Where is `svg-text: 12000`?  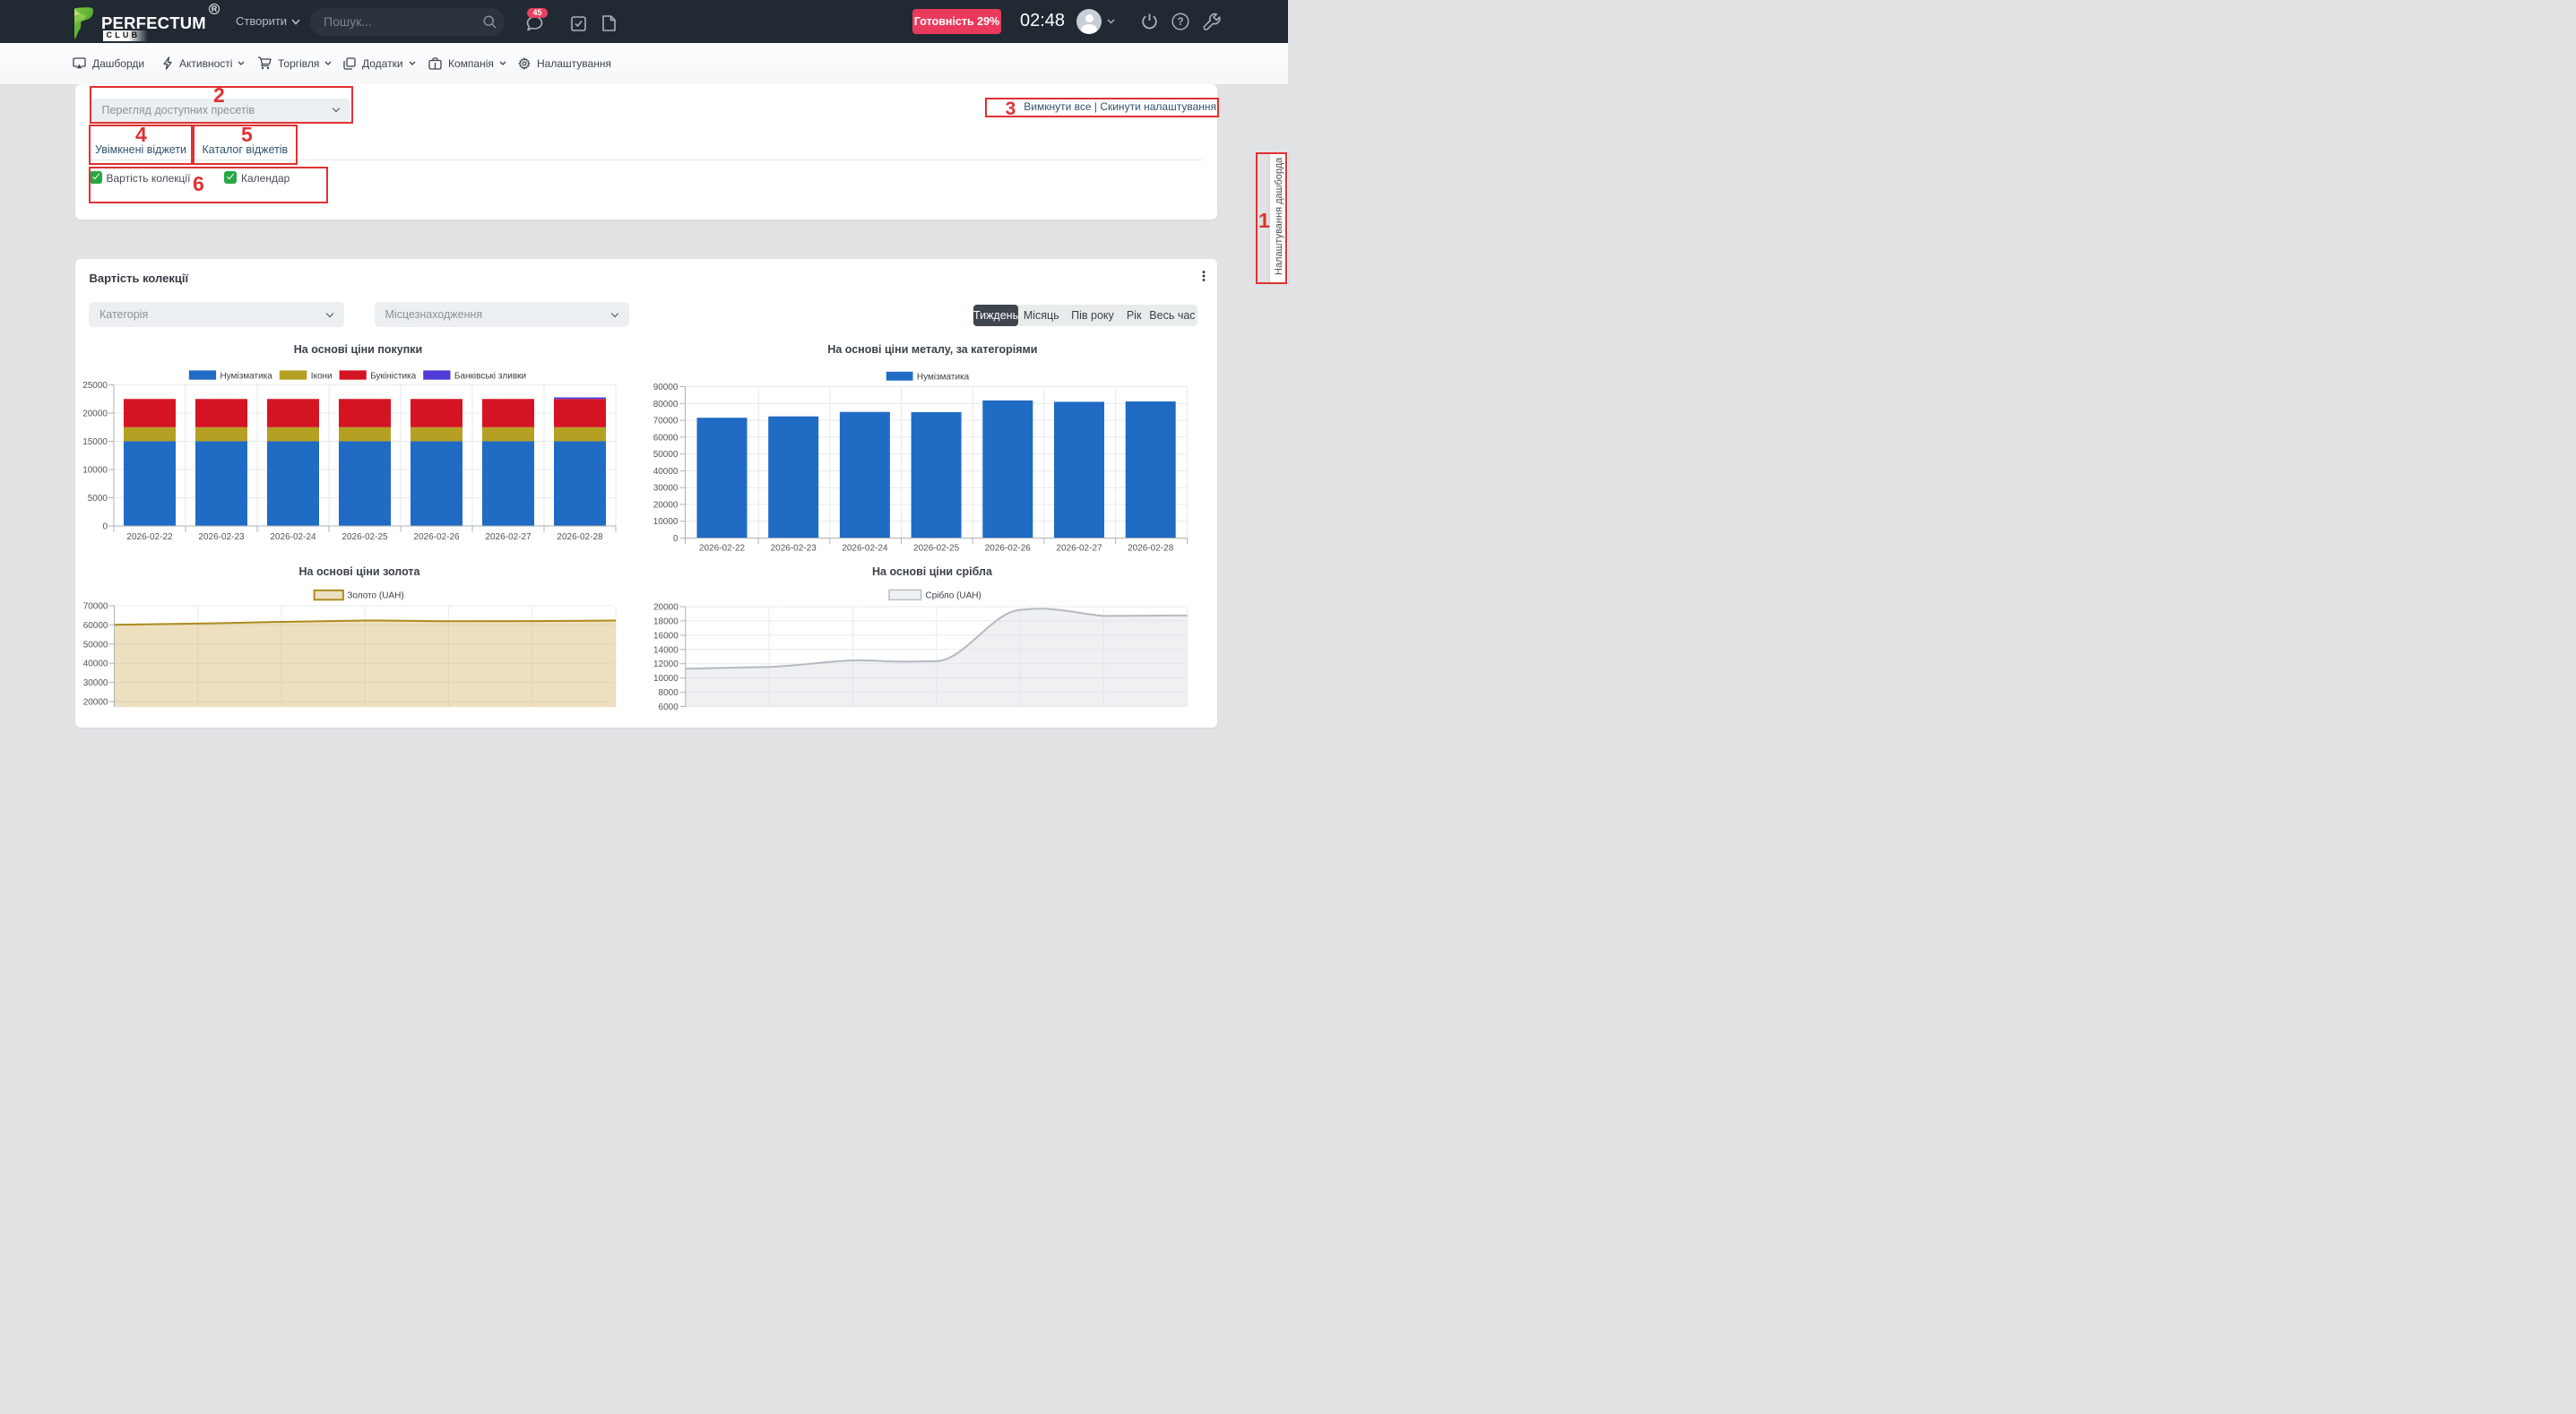 svg-text: 12000 is located at coordinates (665, 664).